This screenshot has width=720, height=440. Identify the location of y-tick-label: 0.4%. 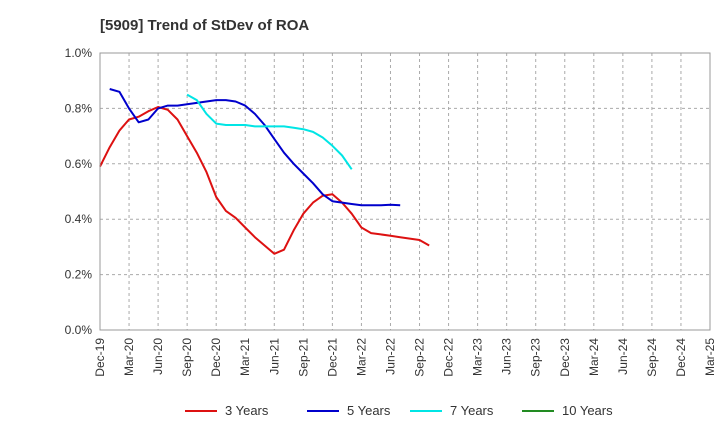
(79, 219).